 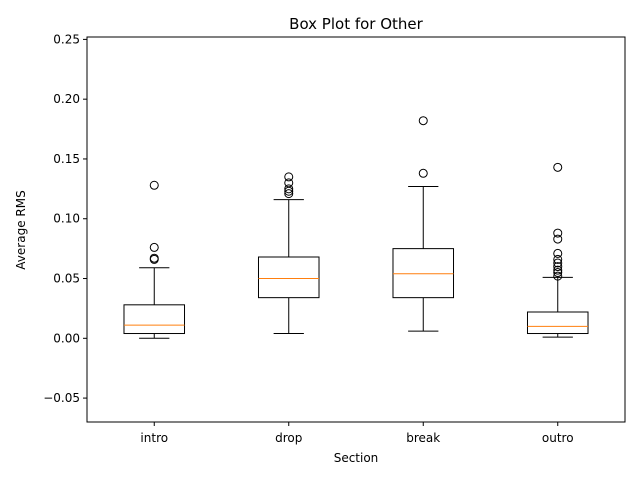 What do you see at coordinates (356, 24) in the screenshot?
I see `chart-title: Box Plot for Other` at bounding box center [356, 24].